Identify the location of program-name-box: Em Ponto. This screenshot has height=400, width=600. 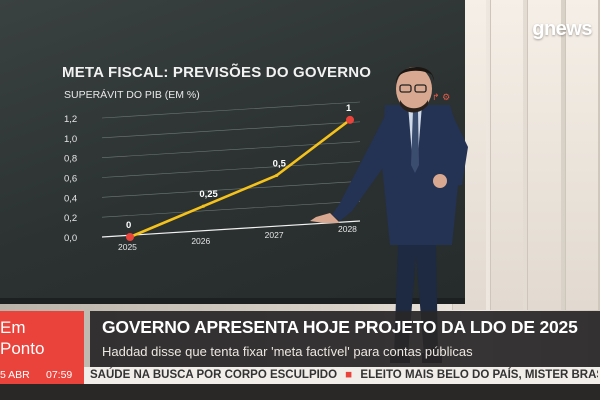
(42, 342).